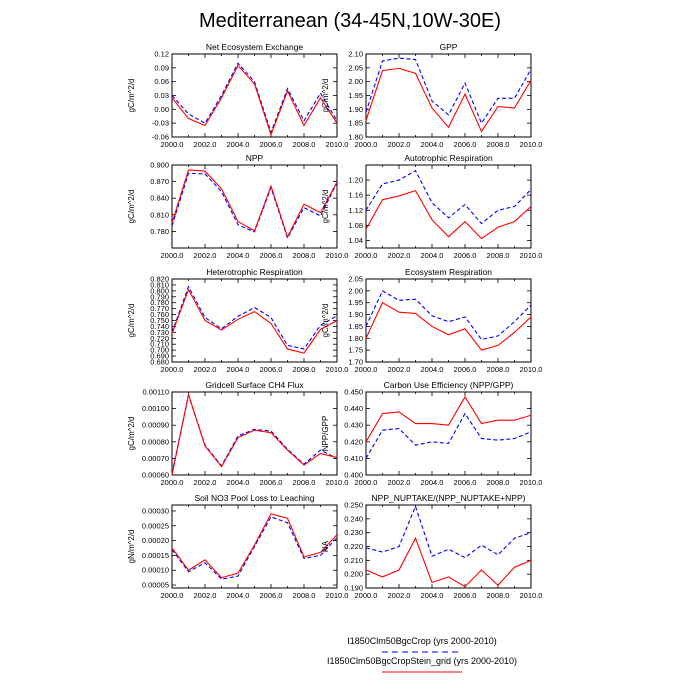  I want to click on y-tick-label: 2.00, so click(355, 290).